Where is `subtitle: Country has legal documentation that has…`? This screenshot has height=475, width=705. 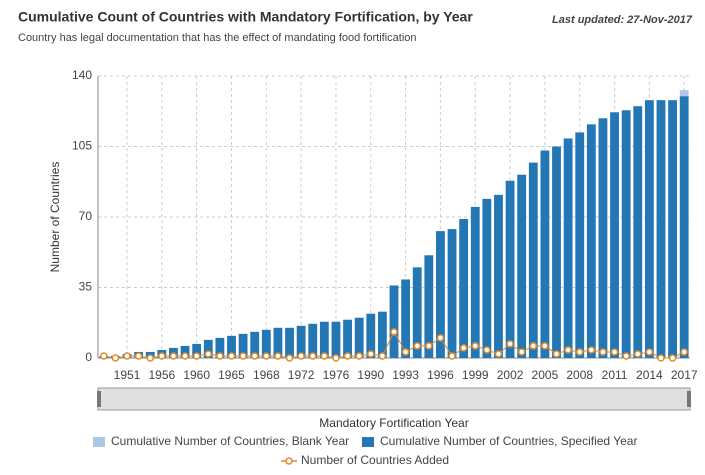 subtitle: Country has legal documentation that has… is located at coordinates (217, 38).